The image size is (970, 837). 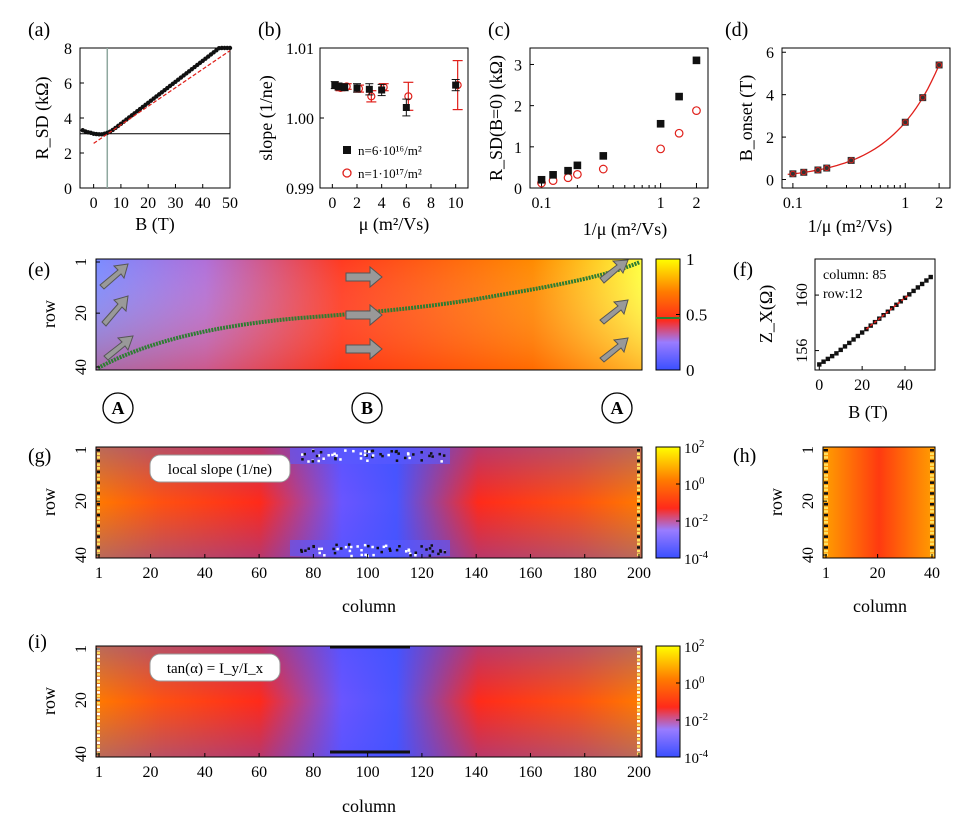 I want to click on data-point-overlay, so click(x=817, y=169).